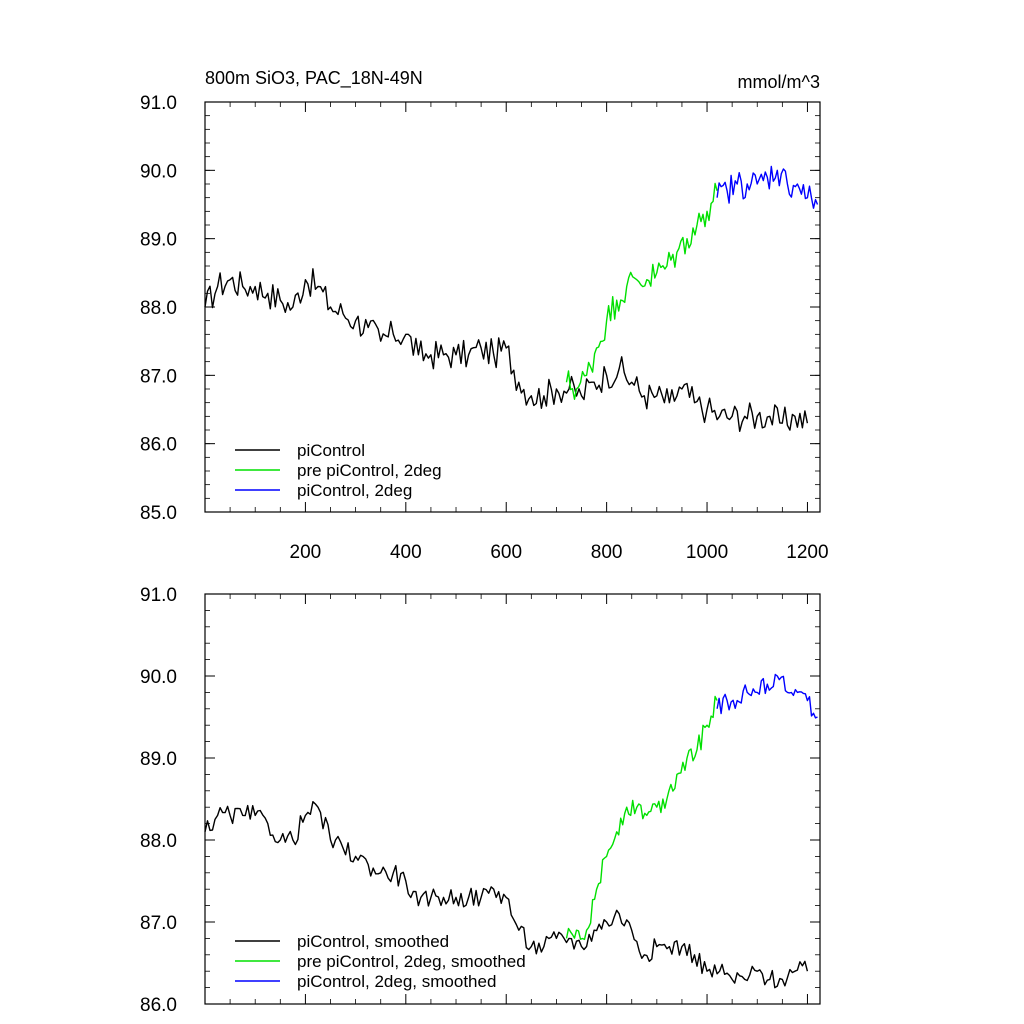 The height and width of the screenshot is (1024, 1024). Describe the element at coordinates (369, 470) in the screenshot. I see `legend-label: pre piControl, 2deg` at that location.